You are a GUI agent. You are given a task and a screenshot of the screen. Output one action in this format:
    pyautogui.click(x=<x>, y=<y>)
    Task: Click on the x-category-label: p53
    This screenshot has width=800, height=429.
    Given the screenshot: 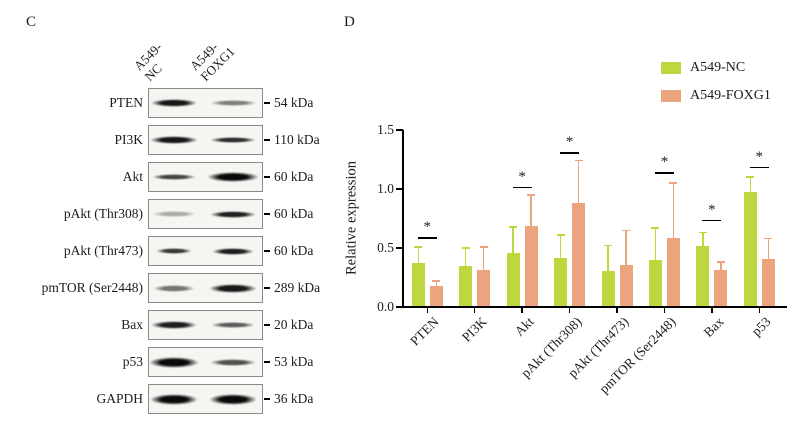 What is the action you would take?
    pyautogui.click(x=761, y=326)
    